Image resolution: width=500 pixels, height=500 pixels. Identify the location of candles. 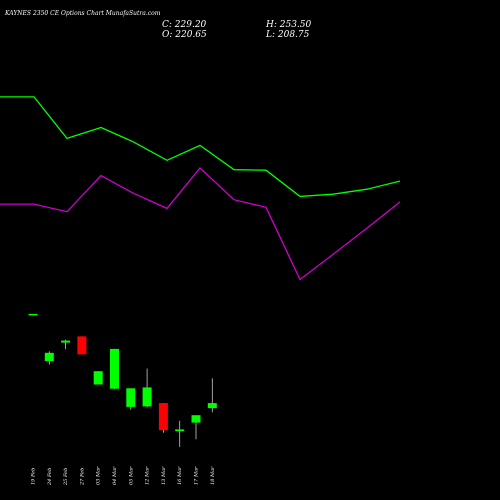
(122, 380).